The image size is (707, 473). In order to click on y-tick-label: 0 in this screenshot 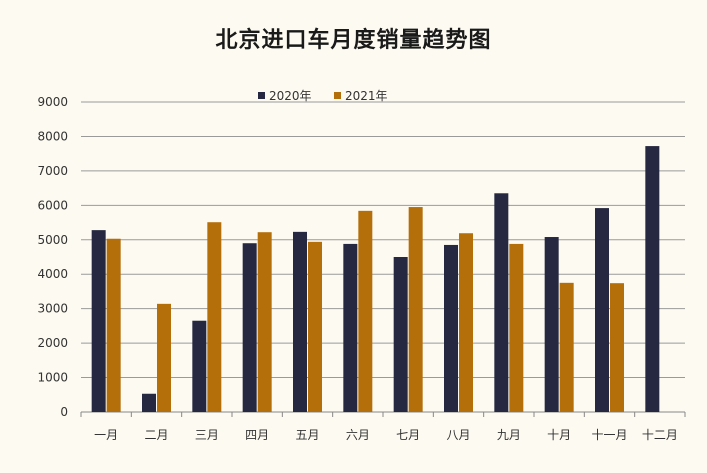, I will do `click(64, 412)`.